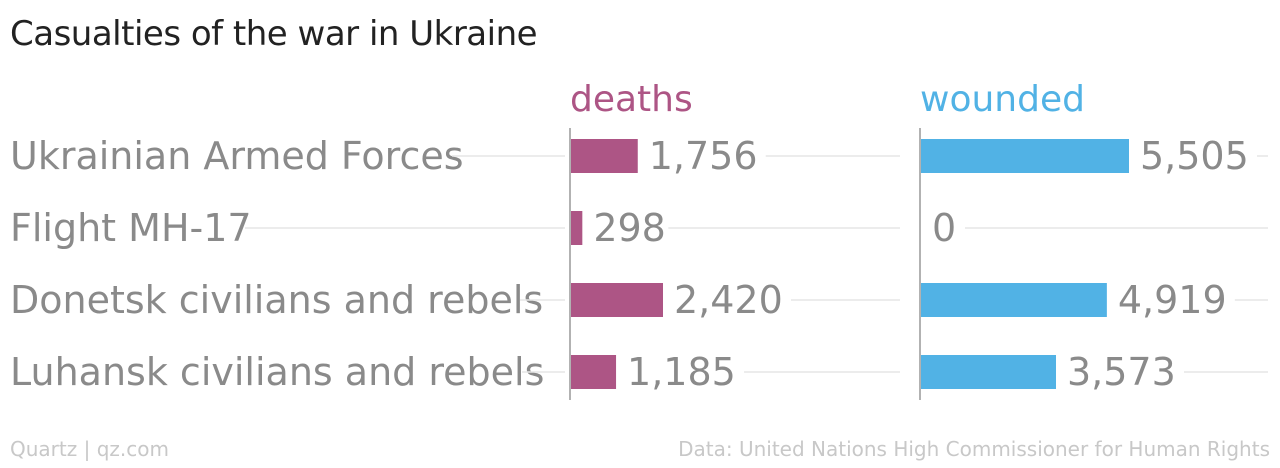  Describe the element at coordinates (131, 228) in the screenshot. I see `category-label: Flight MH-17` at that location.